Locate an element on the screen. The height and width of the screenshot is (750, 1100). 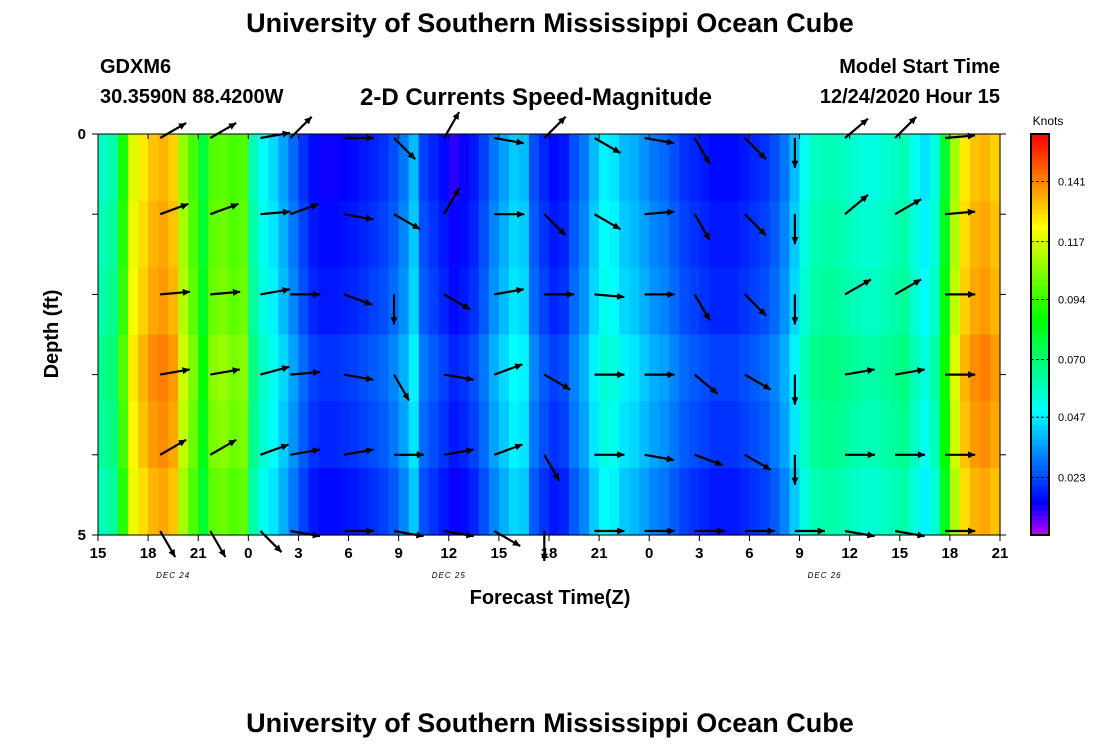
colorbar-tick-label: 0.023 is located at coordinates (1072, 478).